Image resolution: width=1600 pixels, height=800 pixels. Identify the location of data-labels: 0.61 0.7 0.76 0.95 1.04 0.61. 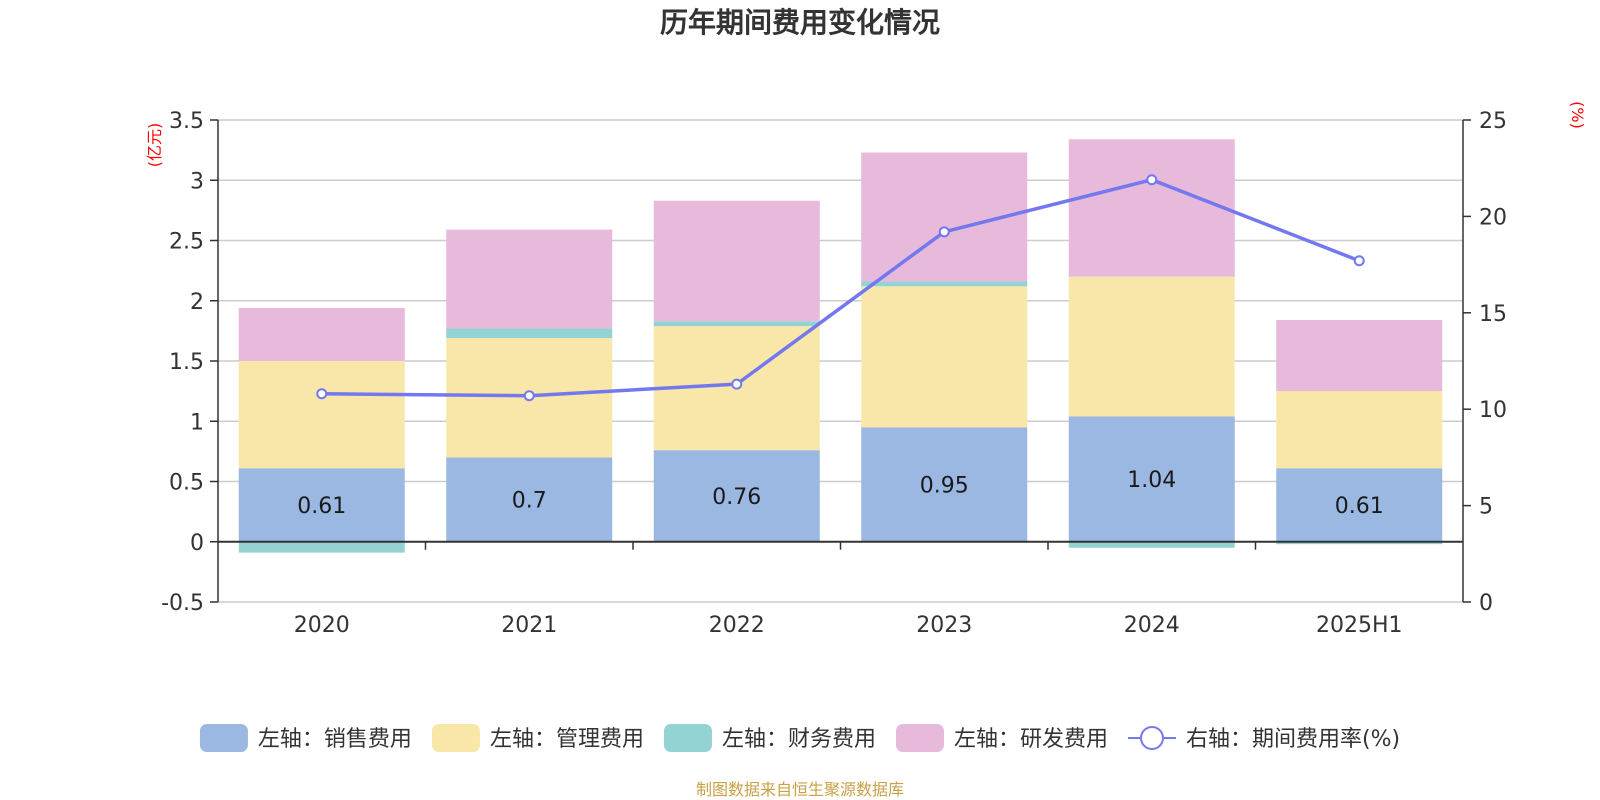
(840, 493).